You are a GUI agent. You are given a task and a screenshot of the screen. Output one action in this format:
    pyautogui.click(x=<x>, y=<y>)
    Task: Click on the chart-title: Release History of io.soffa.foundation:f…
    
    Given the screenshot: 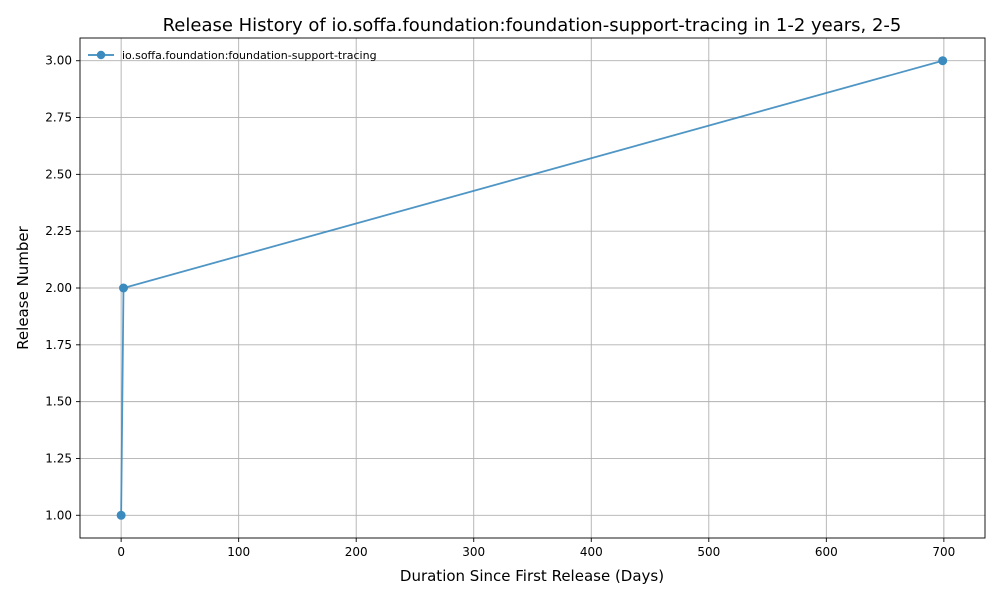 What is the action you would take?
    pyautogui.click(x=532, y=25)
    